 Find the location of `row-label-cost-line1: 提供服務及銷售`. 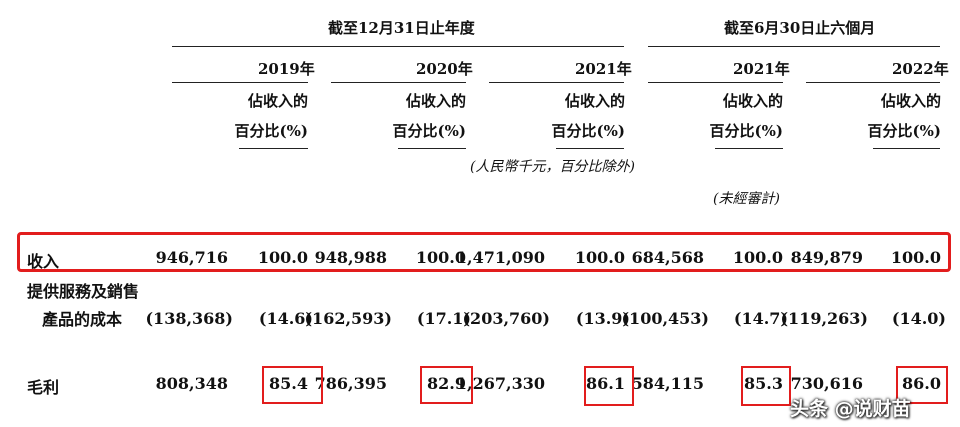

row-label-cost-line1: 提供服務及銷售 is located at coordinates (83, 291).